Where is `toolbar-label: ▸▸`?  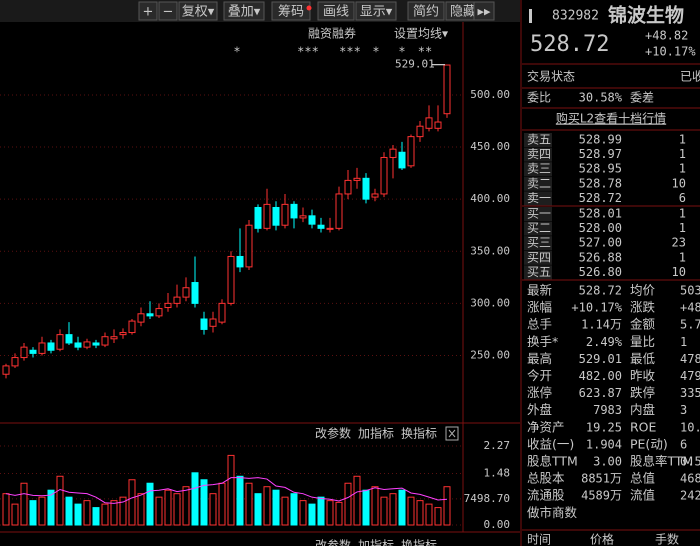 toolbar-label: ▸▸ is located at coordinates (484, 12).